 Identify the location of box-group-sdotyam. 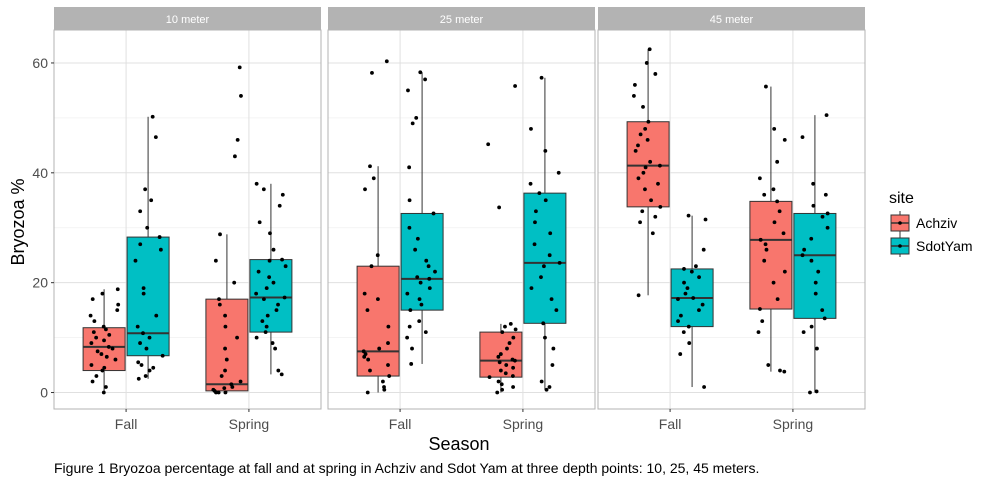
(271, 279).